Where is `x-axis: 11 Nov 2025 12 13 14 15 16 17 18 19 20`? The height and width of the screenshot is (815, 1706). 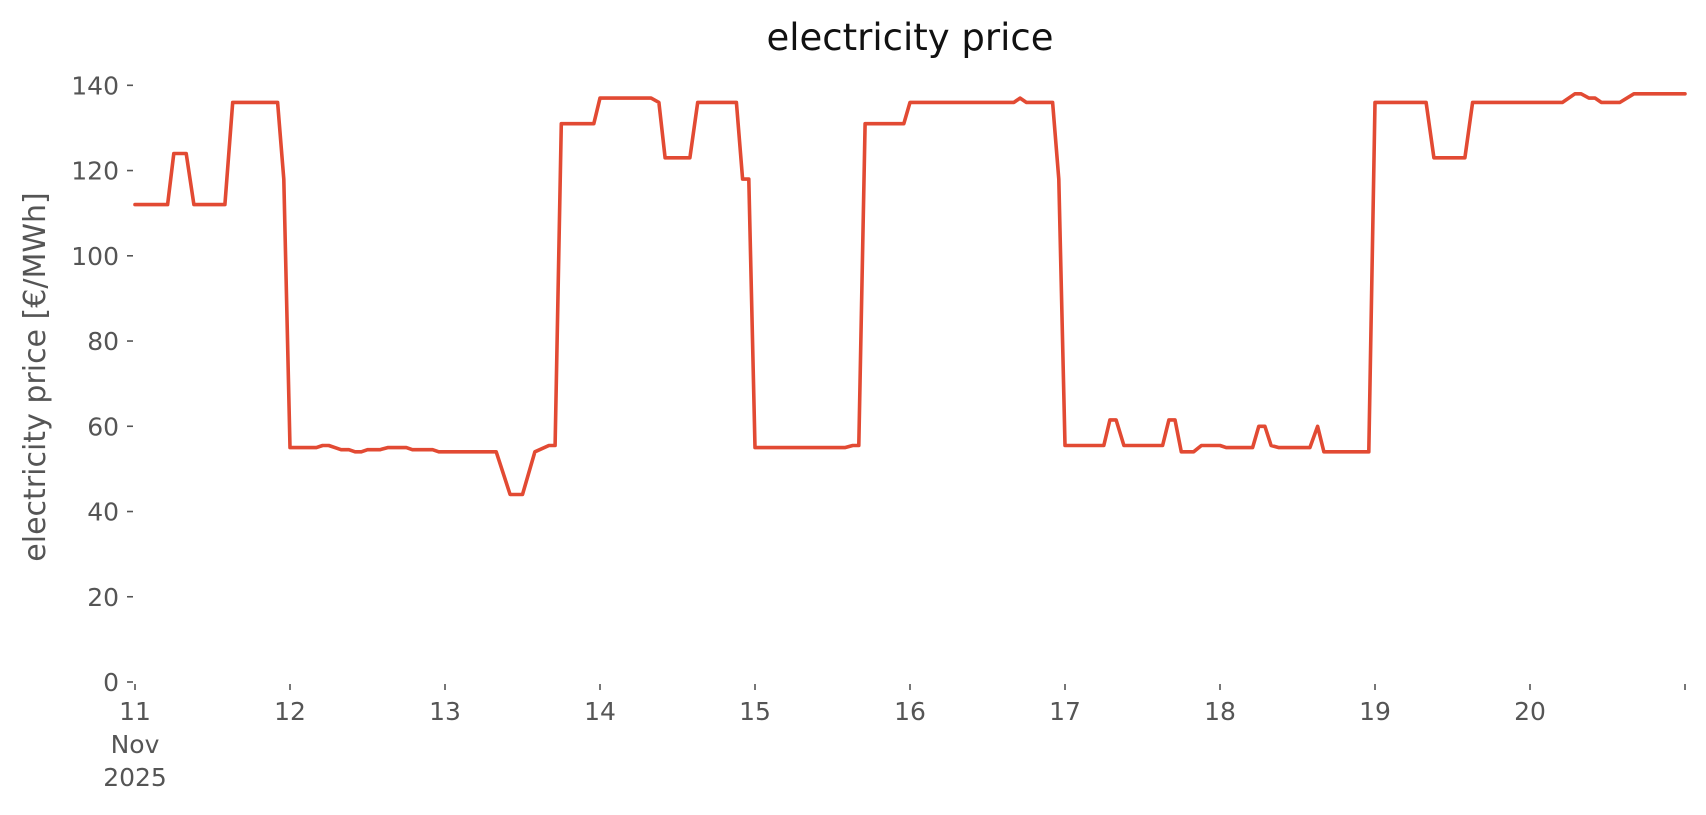
x-axis: 11 Nov 2025 12 13 14 15 16 17 18 19 20 is located at coordinates (894, 738).